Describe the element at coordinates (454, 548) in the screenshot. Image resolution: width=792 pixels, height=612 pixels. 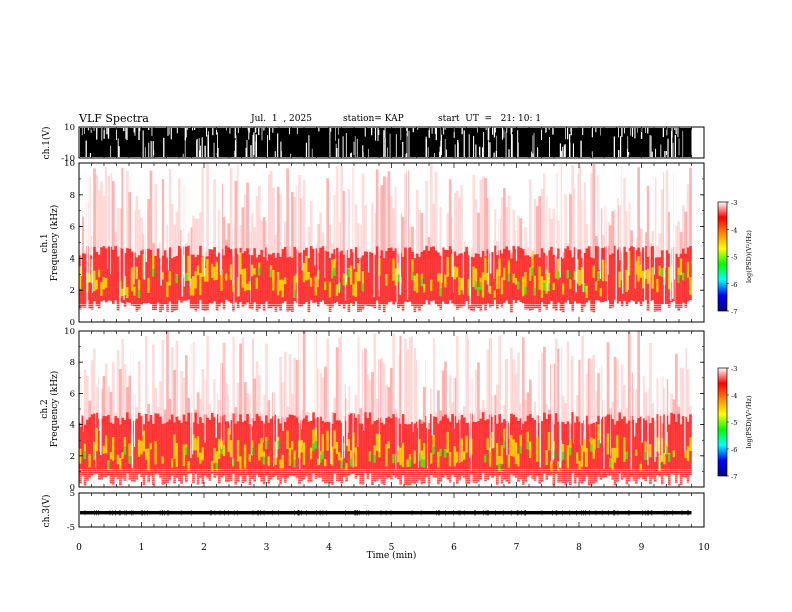
I see `x-tick-label: 6` at that location.